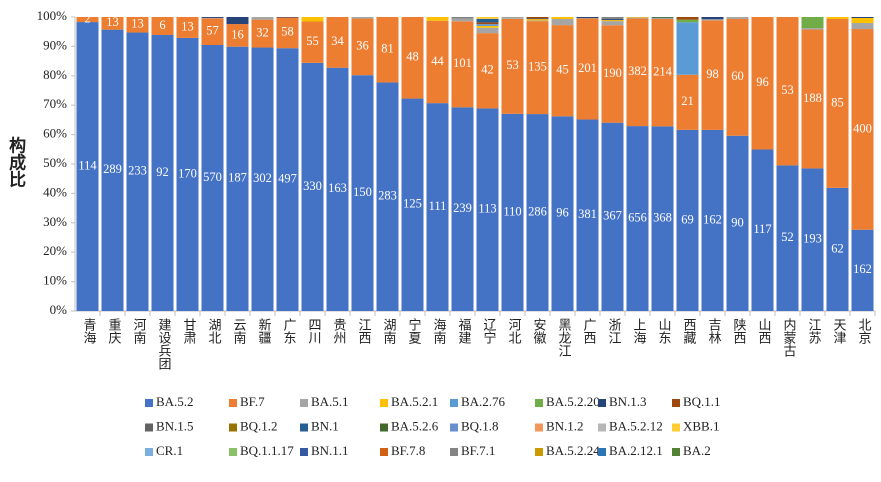  Describe the element at coordinates (564, 337) in the screenshot. I see `x-tick-label: 黑龙江` at that location.